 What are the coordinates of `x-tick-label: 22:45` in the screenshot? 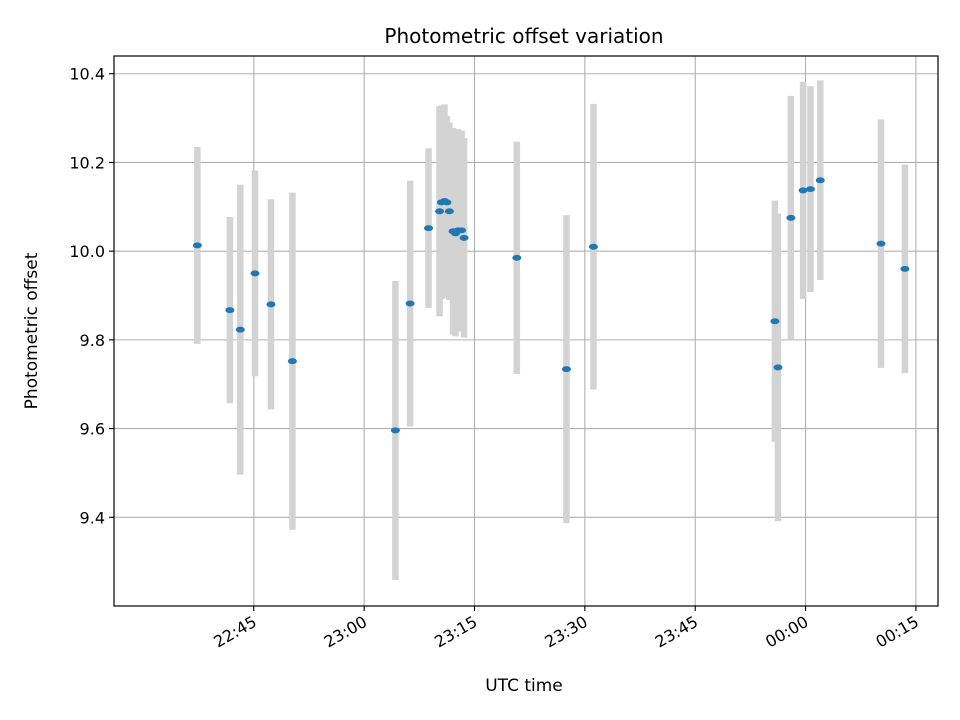 It's located at (234, 632).